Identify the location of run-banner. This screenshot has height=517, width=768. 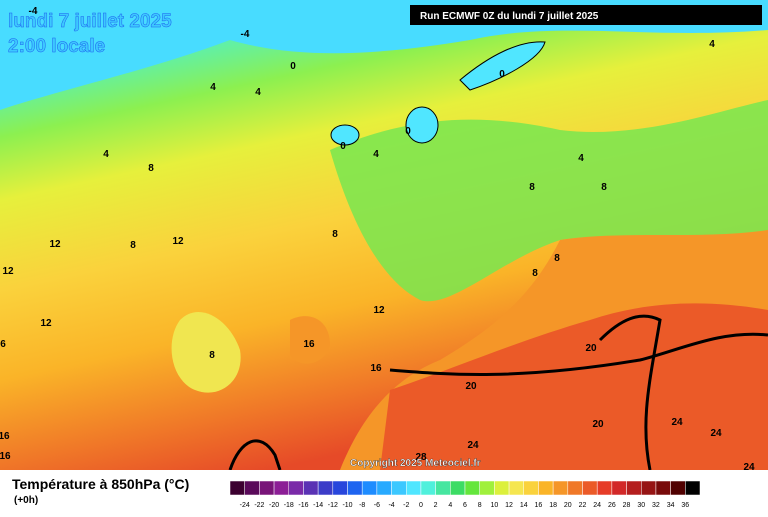
(586, 15).